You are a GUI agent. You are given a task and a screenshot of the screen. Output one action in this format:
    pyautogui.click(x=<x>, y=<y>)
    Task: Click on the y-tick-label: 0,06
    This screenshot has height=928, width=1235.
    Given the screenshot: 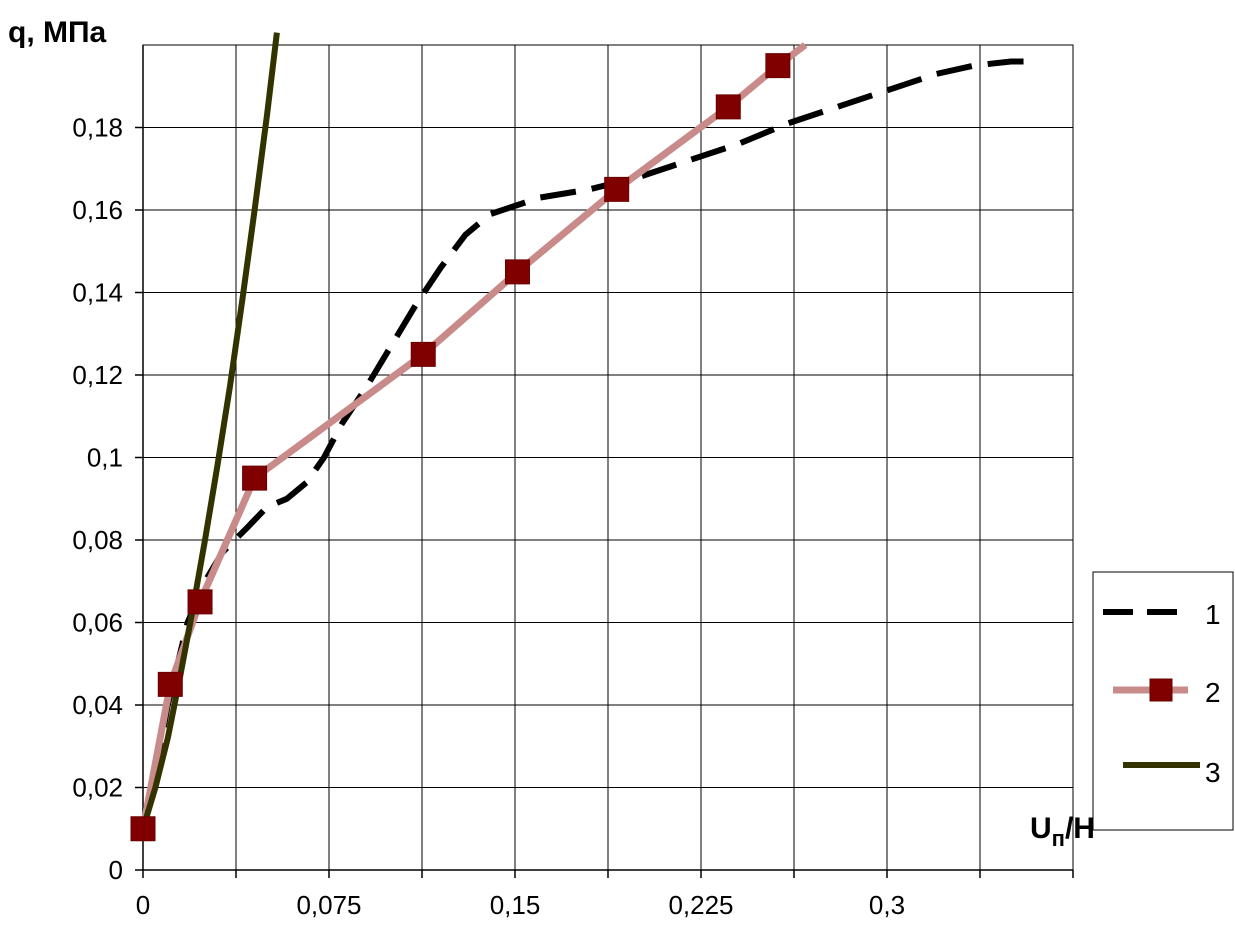 What is the action you would take?
    pyautogui.click(x=97, y=623)
    